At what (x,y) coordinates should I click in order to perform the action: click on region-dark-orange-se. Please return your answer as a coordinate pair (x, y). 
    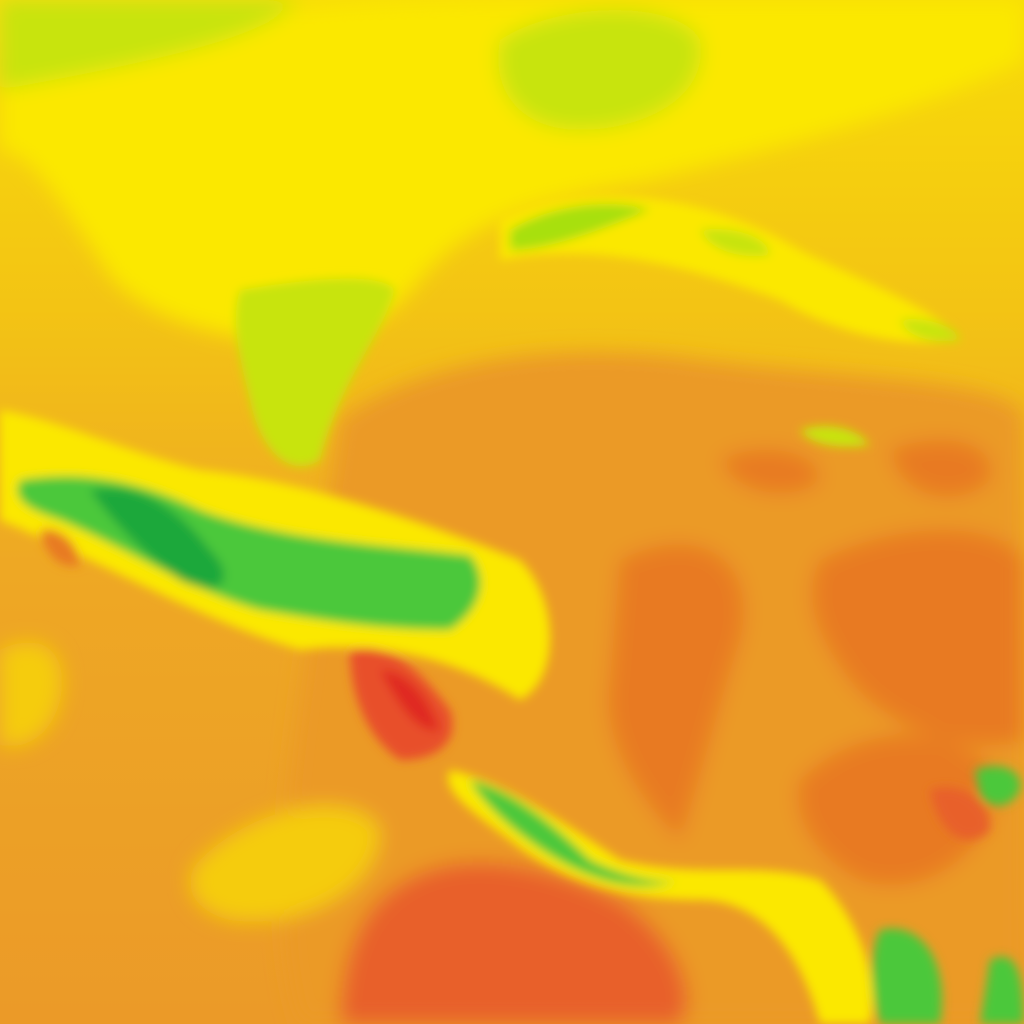
    Looking at the image, I should click on (899, 810).